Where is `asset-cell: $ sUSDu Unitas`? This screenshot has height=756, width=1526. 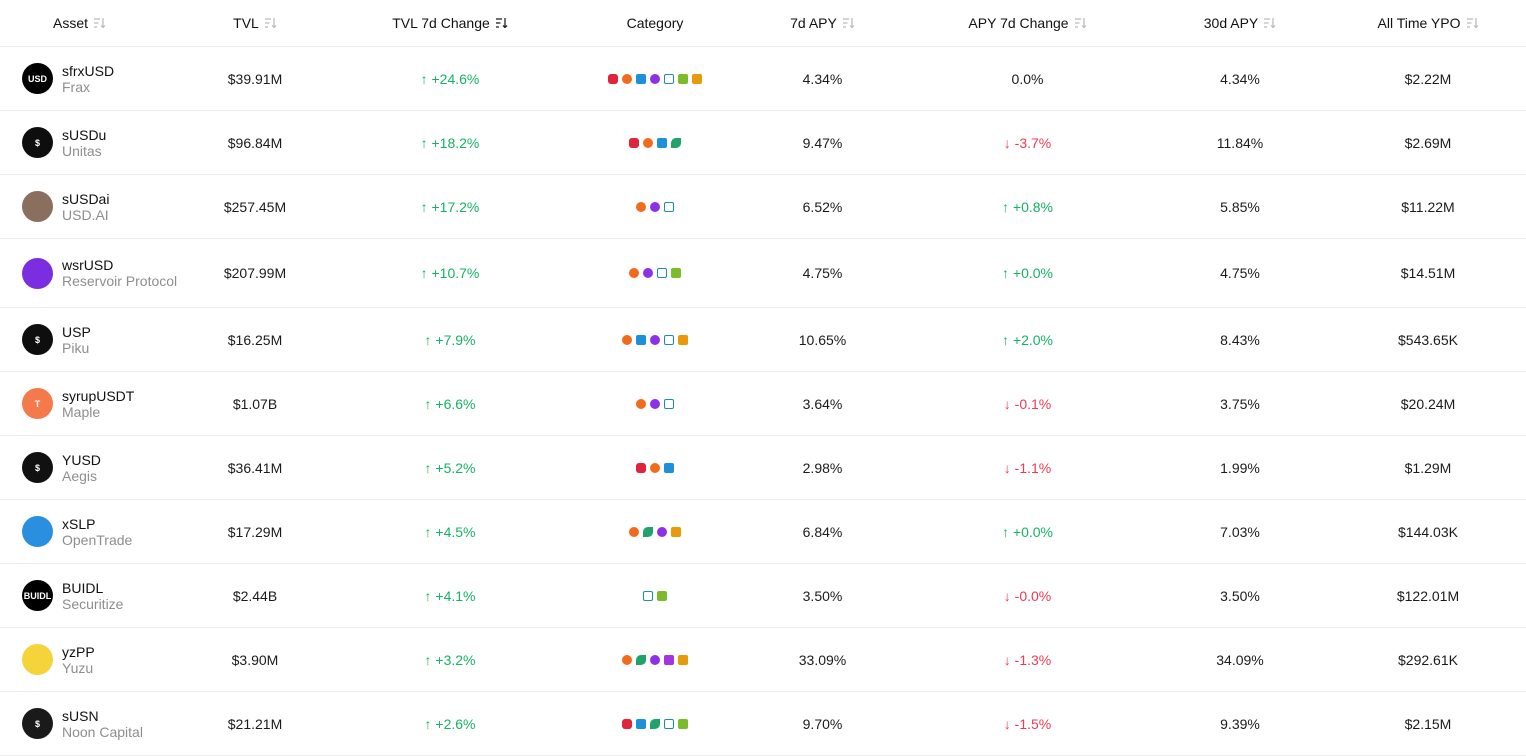 asset-cell: $ sUSDu Unitas is located at coordinates (90, 142).